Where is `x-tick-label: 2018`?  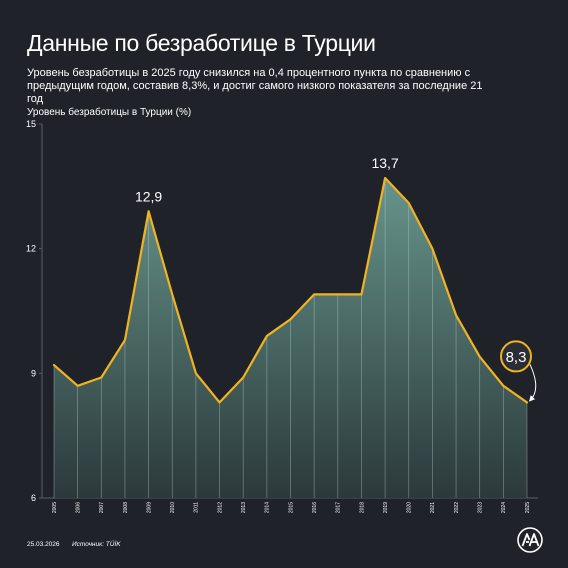
x-tick-label: 2018 is located at coordinates (362, 507).